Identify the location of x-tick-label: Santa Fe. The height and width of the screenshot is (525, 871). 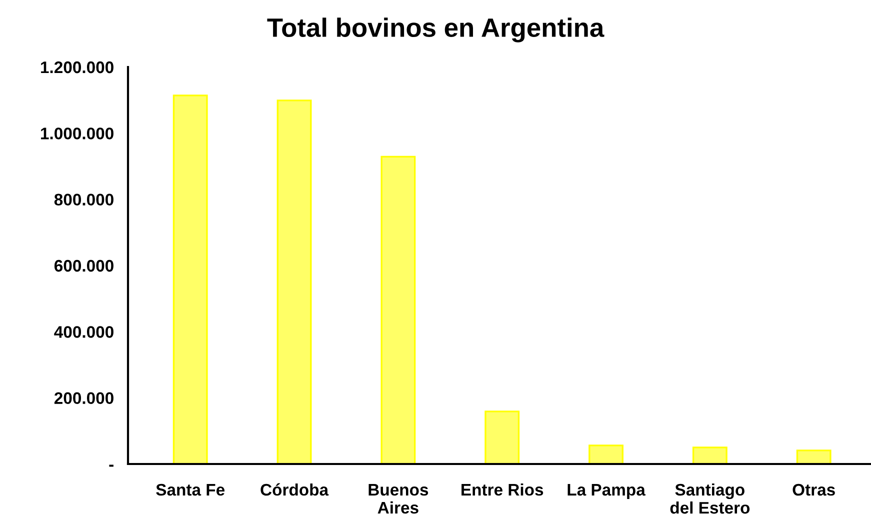
(190, 490).